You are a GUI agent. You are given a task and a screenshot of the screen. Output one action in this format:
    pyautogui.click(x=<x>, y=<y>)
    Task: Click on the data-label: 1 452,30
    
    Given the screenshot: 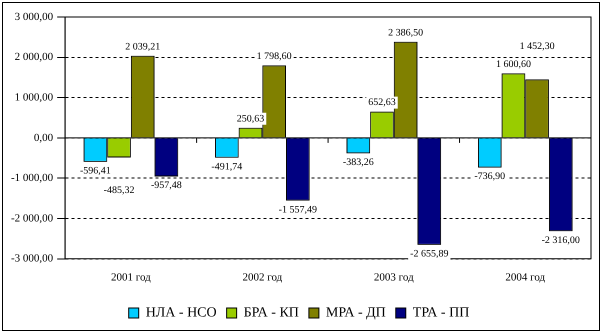 What is the action you would take?
    pyautogui.click(x=537, y=46)
    